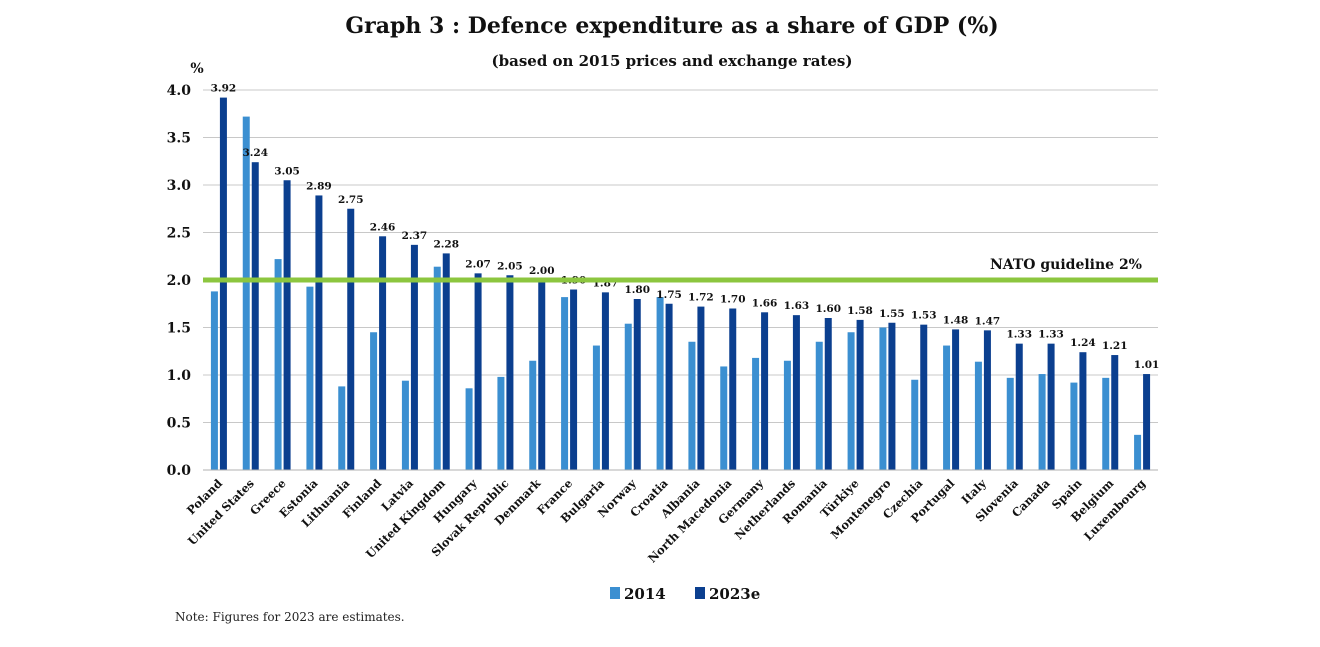 This screenshot has height=647, width=1320. What do you see at coordinates (510, 372) in the screenshot?
I see `bar-2023e-slovak-republic` at bounding box center [510, 372].